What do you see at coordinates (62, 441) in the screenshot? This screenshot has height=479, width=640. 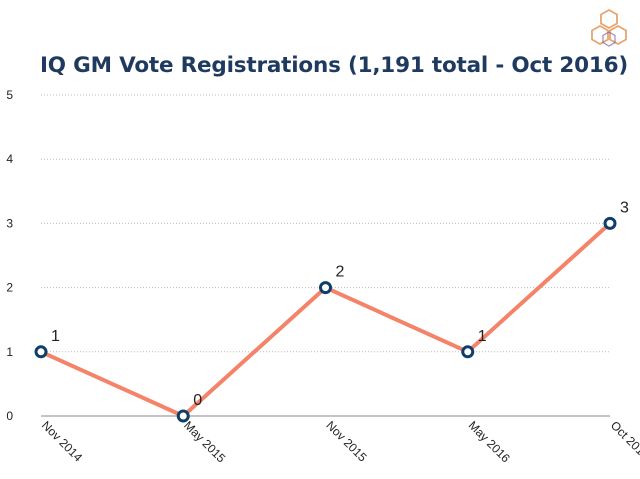 I see `x-tick-label: Nov 2014` at bounding box center [62, 441].